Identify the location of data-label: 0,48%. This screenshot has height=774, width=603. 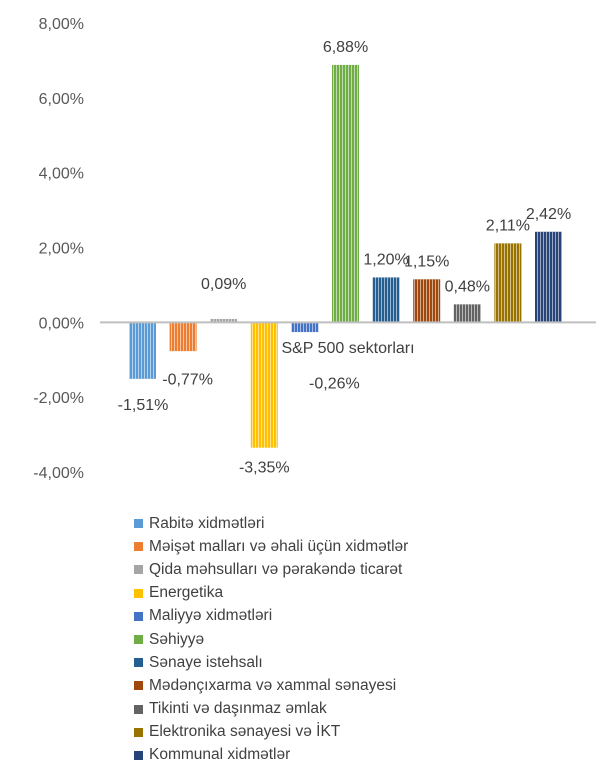
(467, 286).